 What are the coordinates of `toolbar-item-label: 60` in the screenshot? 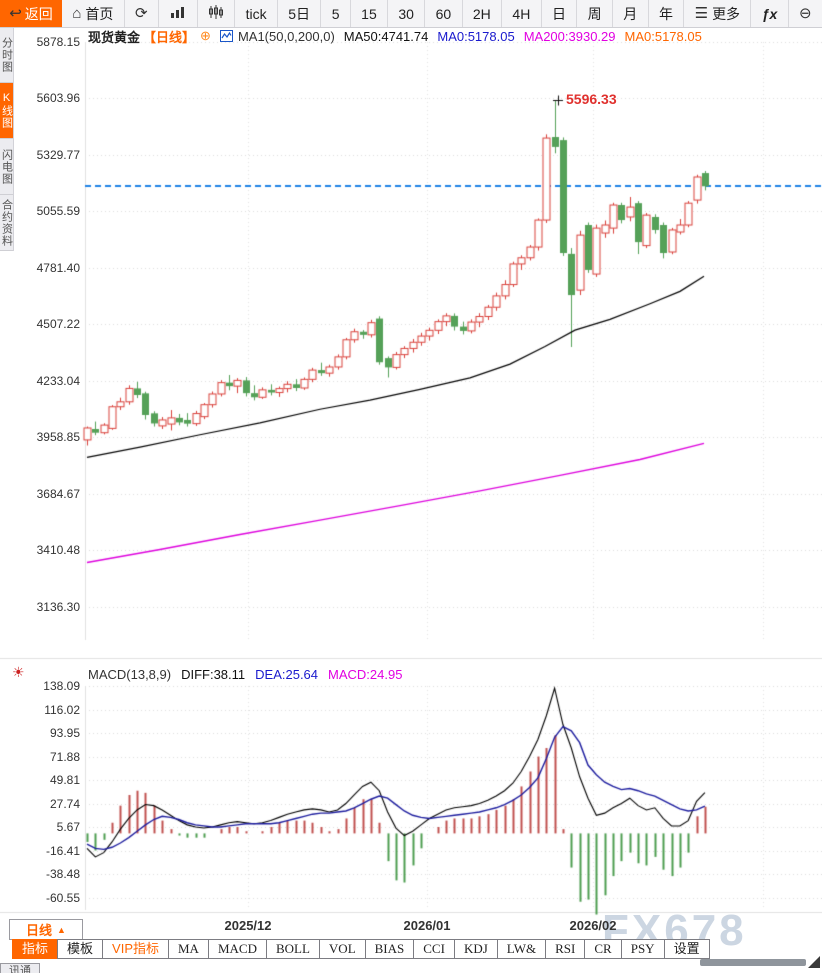 It's located at (443, 13).